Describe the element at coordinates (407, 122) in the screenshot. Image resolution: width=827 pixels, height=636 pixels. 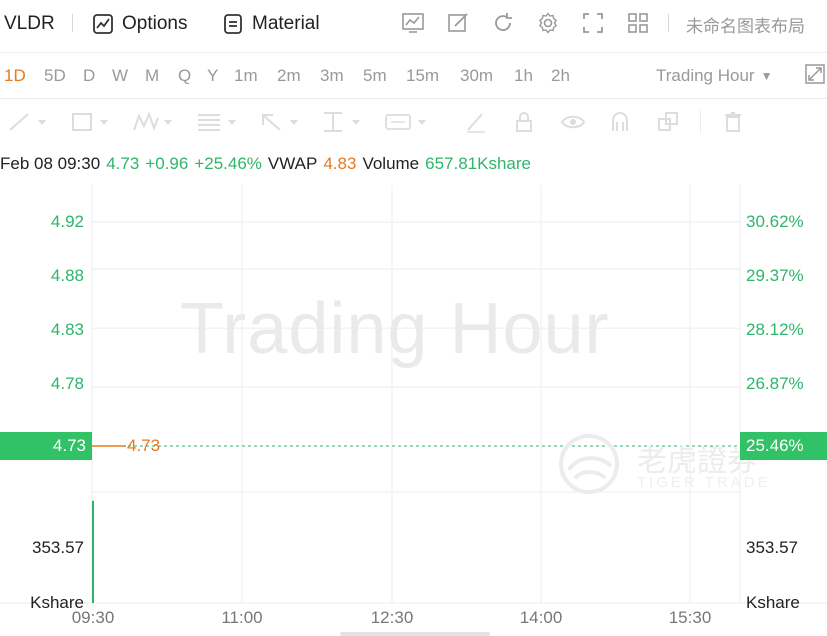
I see `text-tool-icon` at that location.